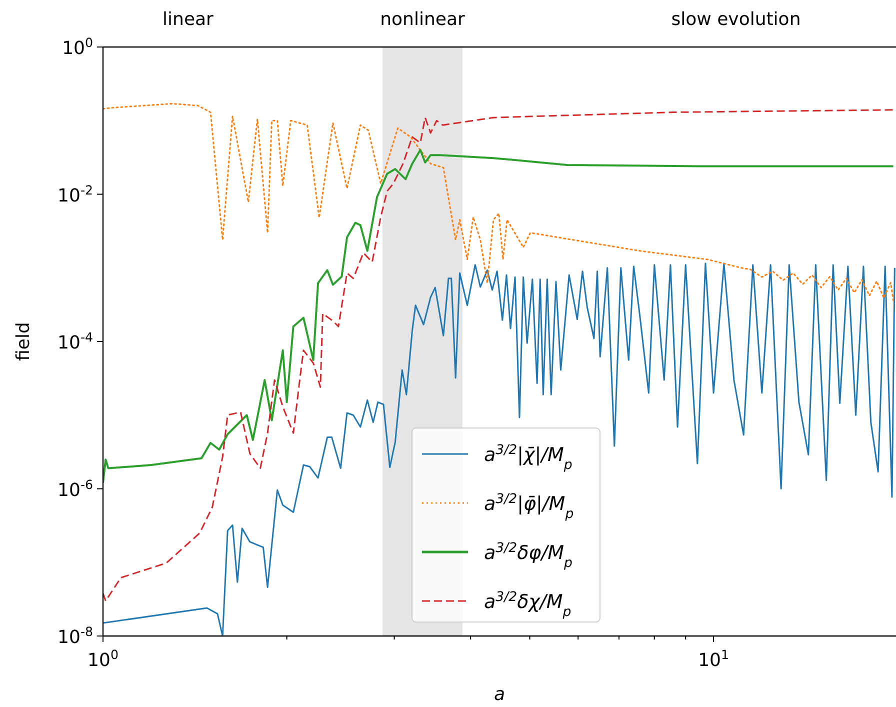 The height and width of the screenshot is (707, 896). What do you see at coordinates (713, 658) in the screenshot?
I see `x-tick-label: 10$^{1}$` at bounding box center [713, 658].